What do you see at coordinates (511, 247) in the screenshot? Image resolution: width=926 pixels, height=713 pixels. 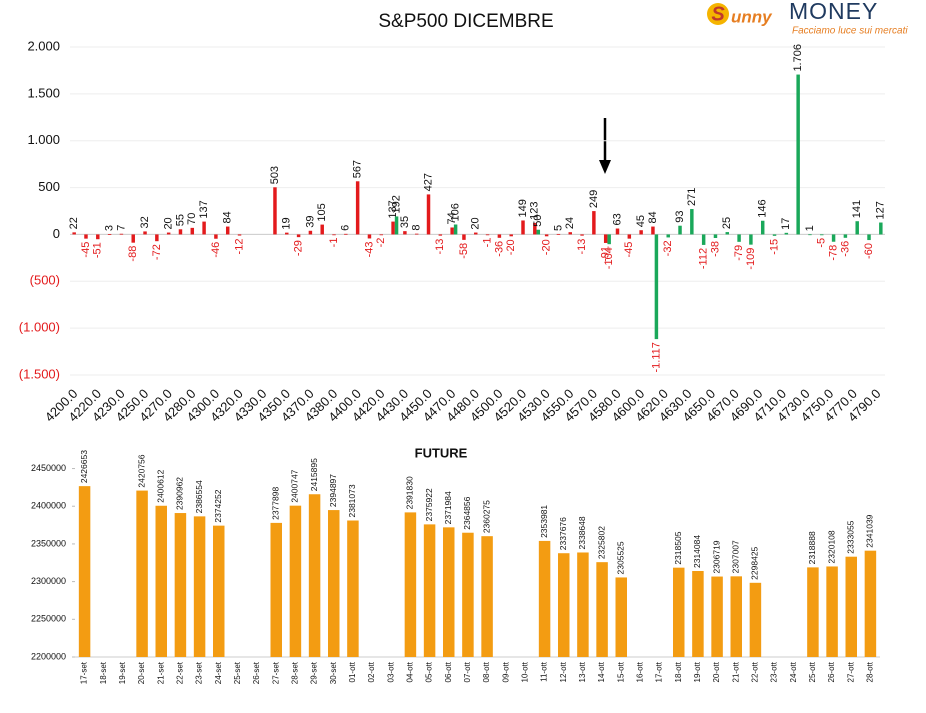 I see `data-label: -20` at bounding box center [511, 247].